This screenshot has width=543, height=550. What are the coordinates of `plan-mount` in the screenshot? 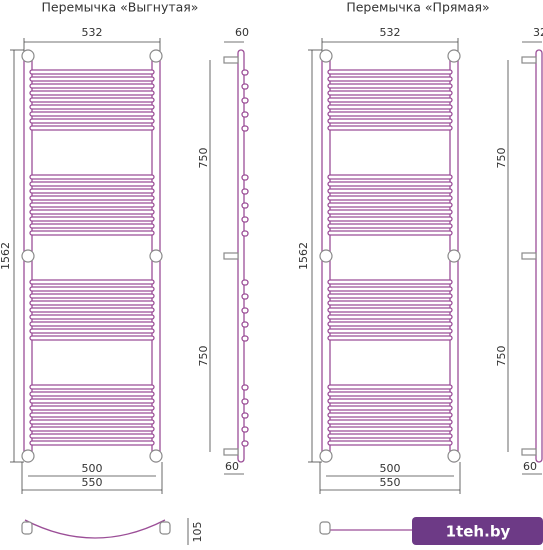 It's located at (165, 528).